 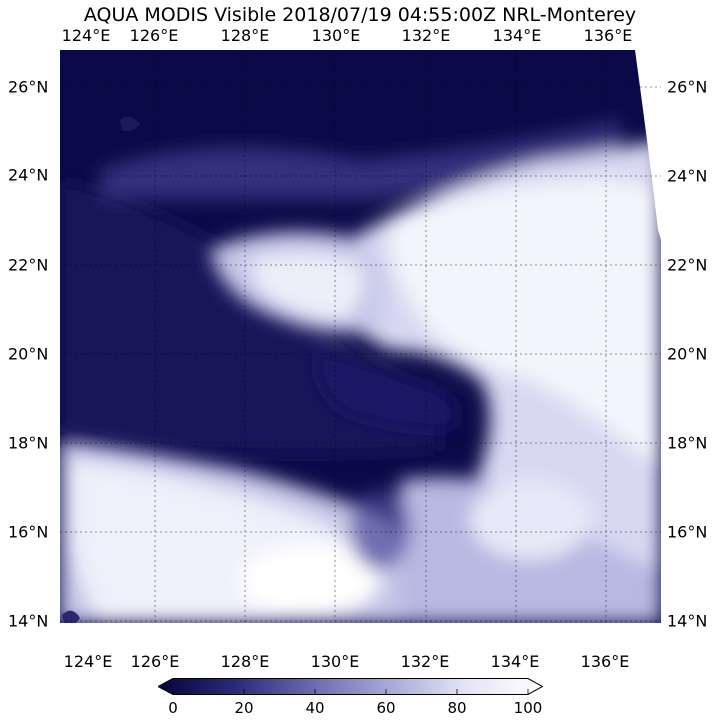 I want to click on lon-label-top: 128°E, so click(x=245, y=35).